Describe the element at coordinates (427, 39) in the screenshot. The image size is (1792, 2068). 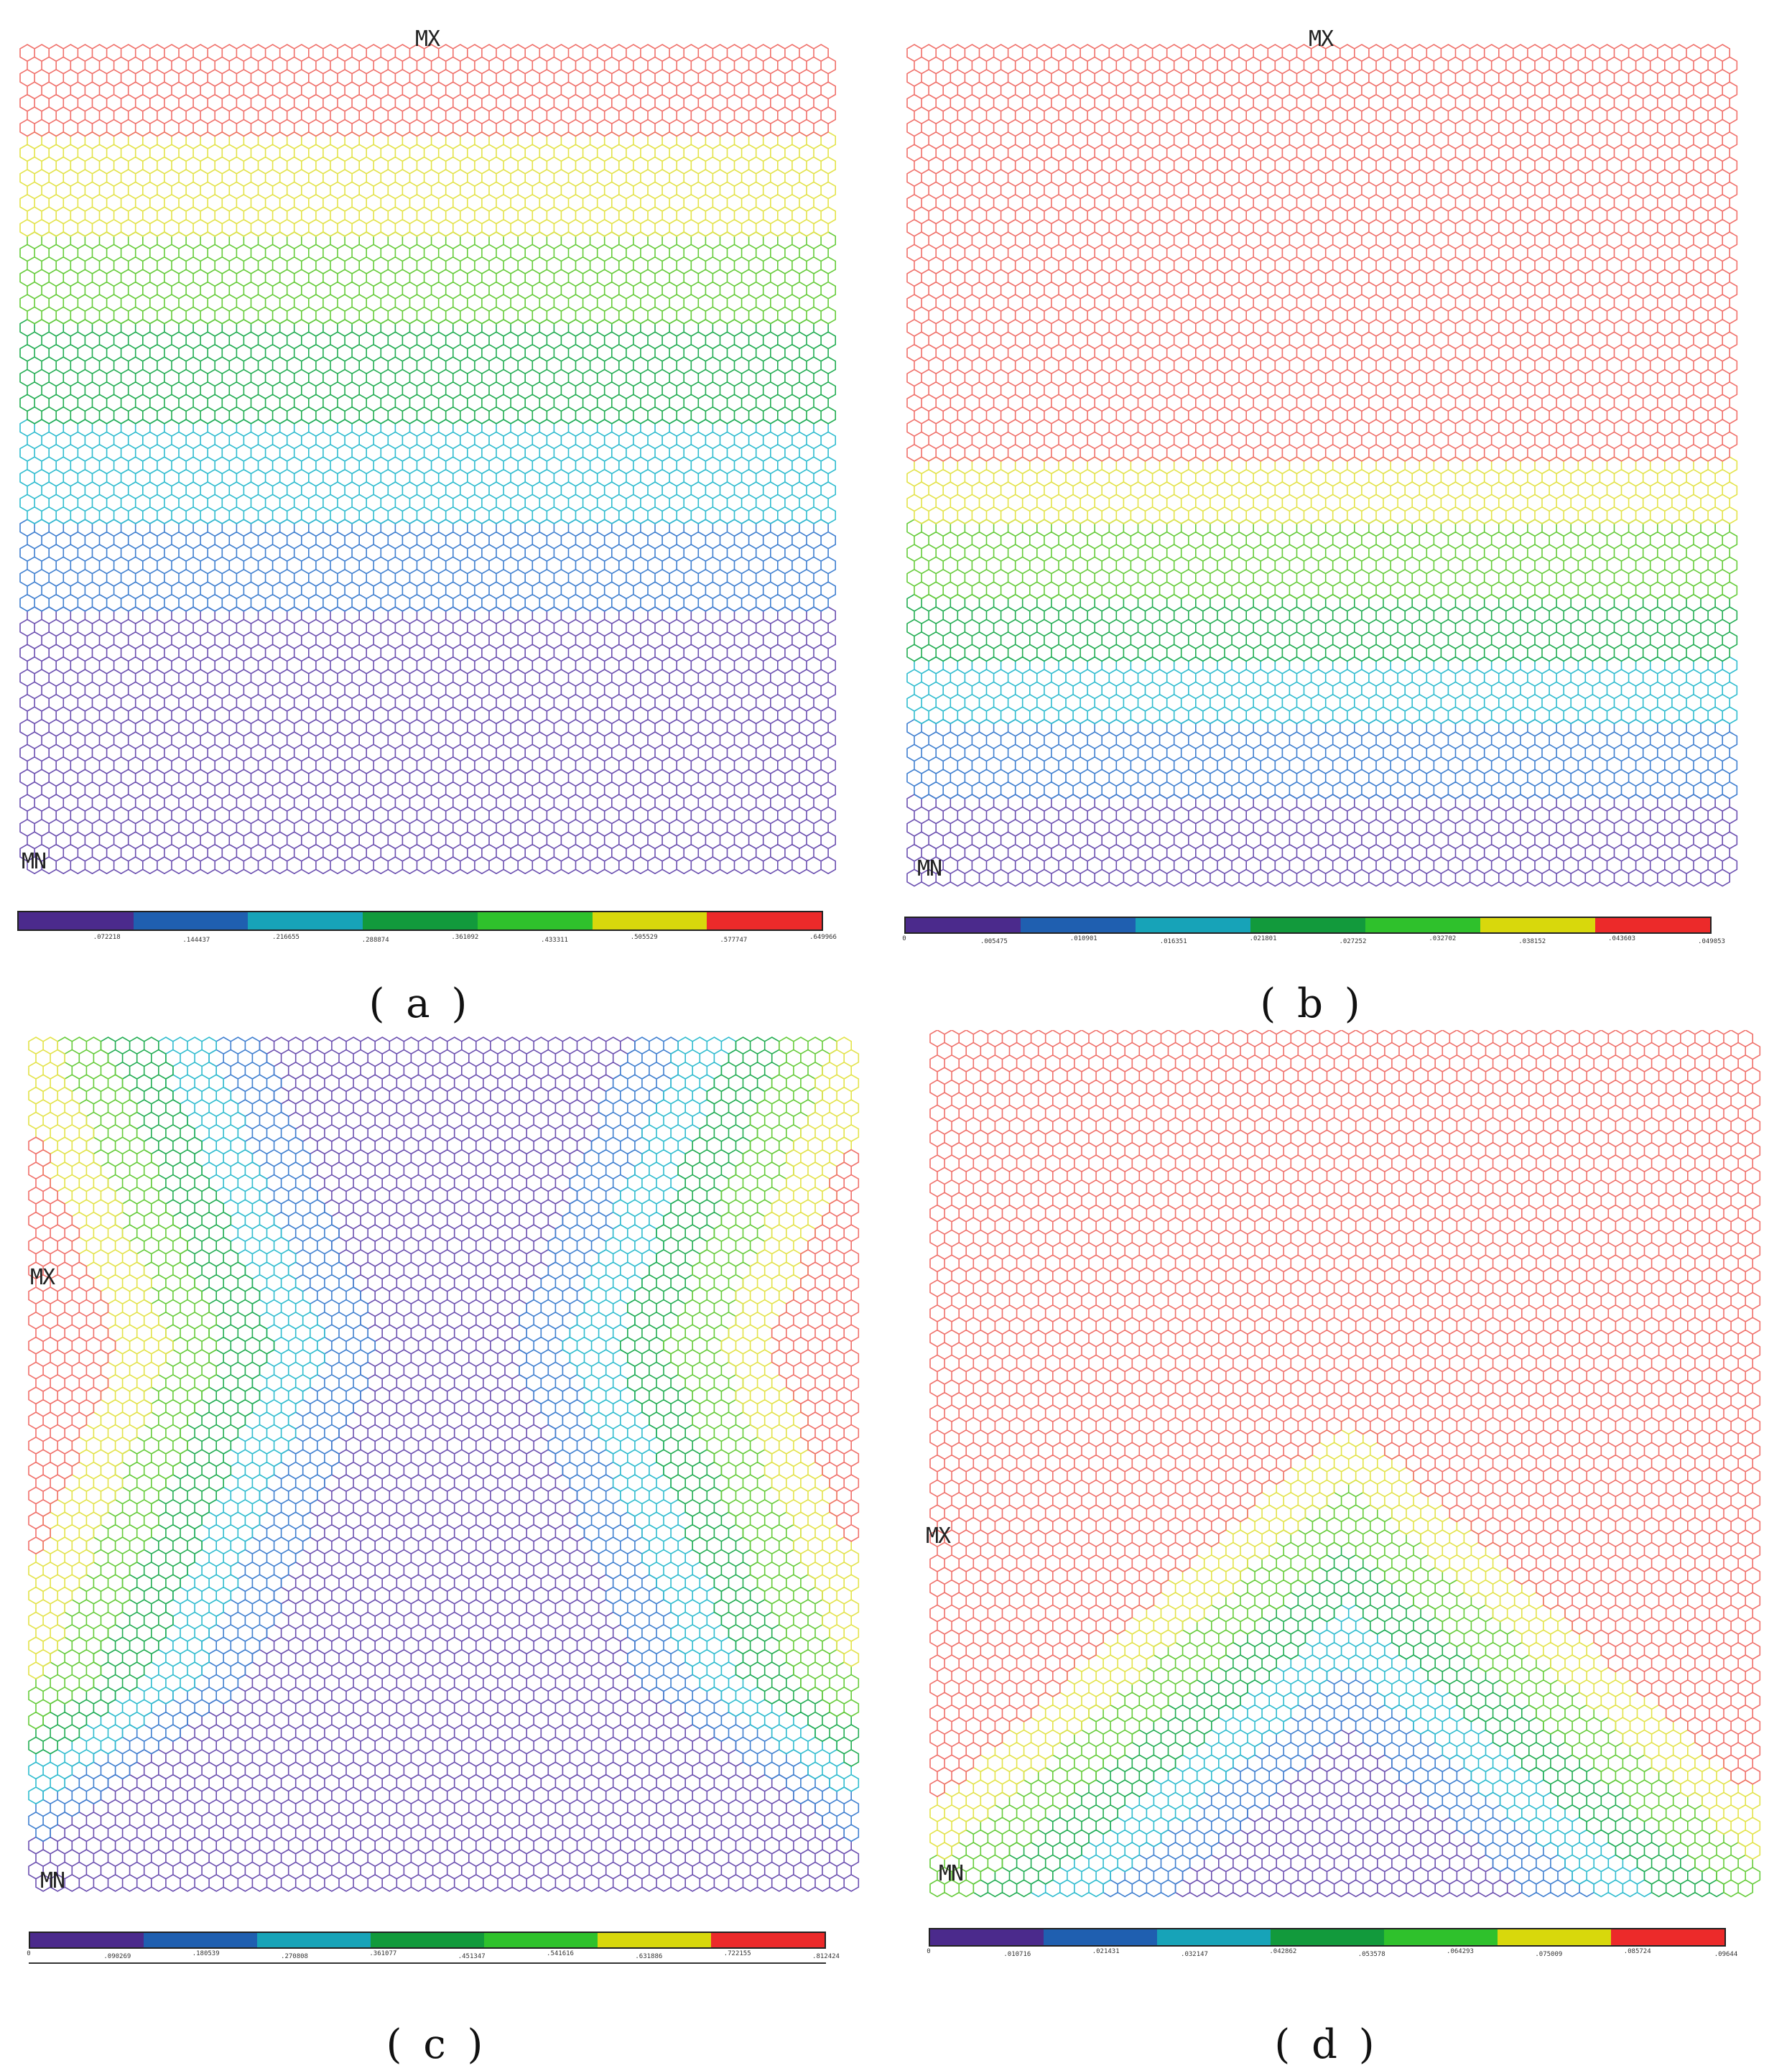
I see `max-marker-a: MX` at that location.